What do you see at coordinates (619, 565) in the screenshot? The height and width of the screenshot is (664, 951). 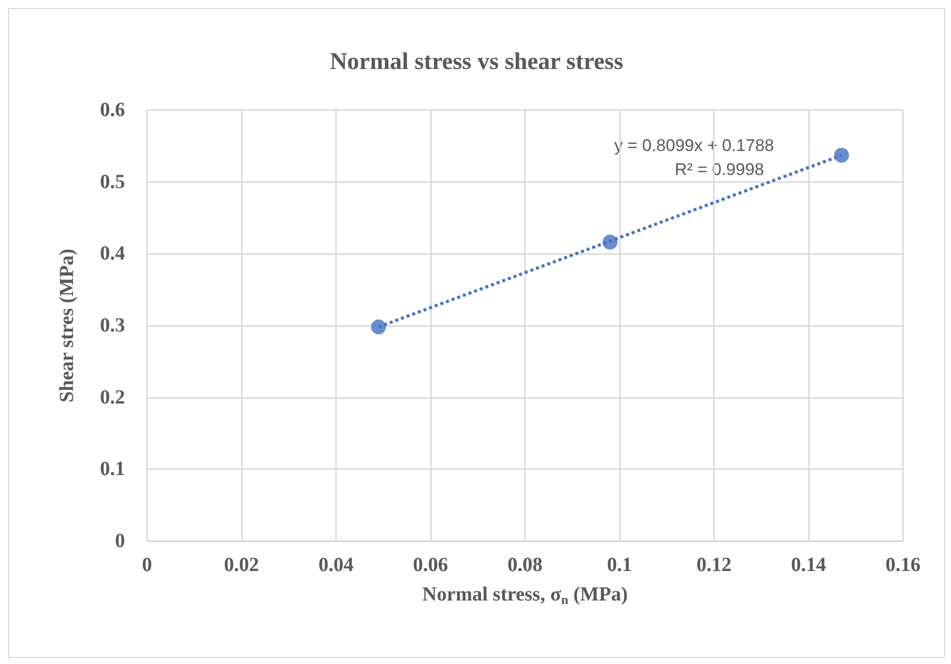 I see `x-tick-label: 0.1` at bounding box center [619, 565].